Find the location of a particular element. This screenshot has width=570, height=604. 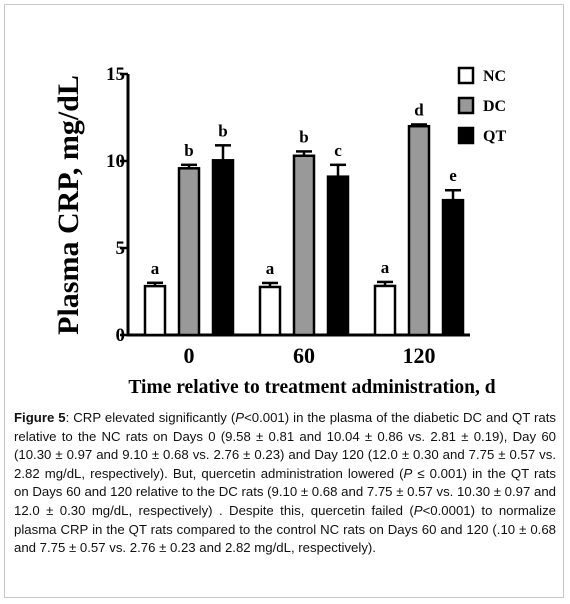

legend-label: NC is located at coordinates (494, 76).